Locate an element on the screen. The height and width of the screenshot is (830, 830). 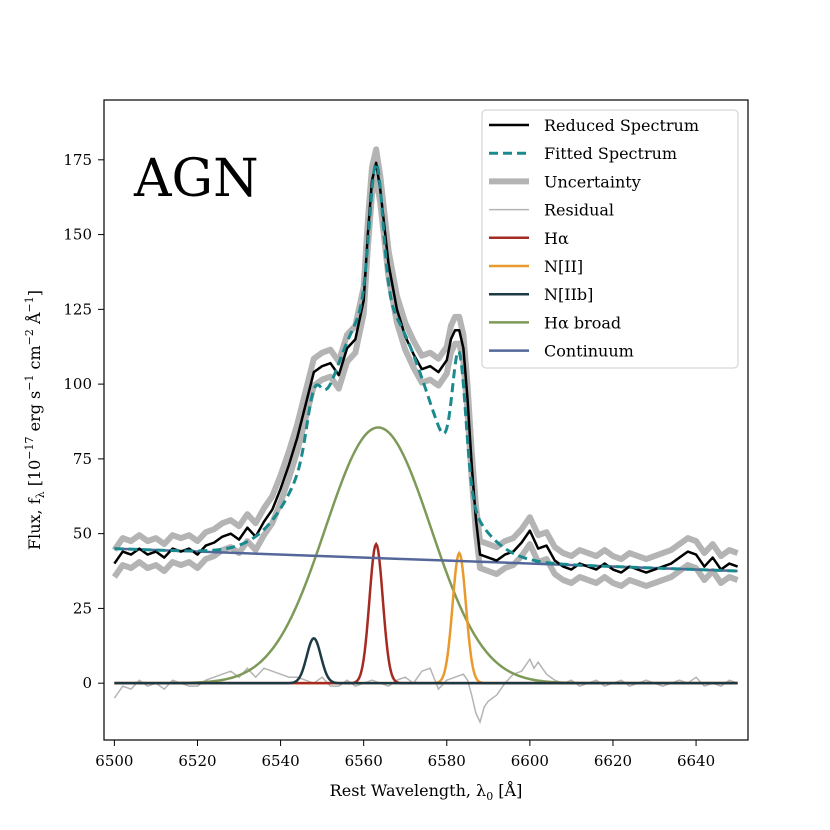
legend-label: N[IIb] is located at coordinates (568, 294).